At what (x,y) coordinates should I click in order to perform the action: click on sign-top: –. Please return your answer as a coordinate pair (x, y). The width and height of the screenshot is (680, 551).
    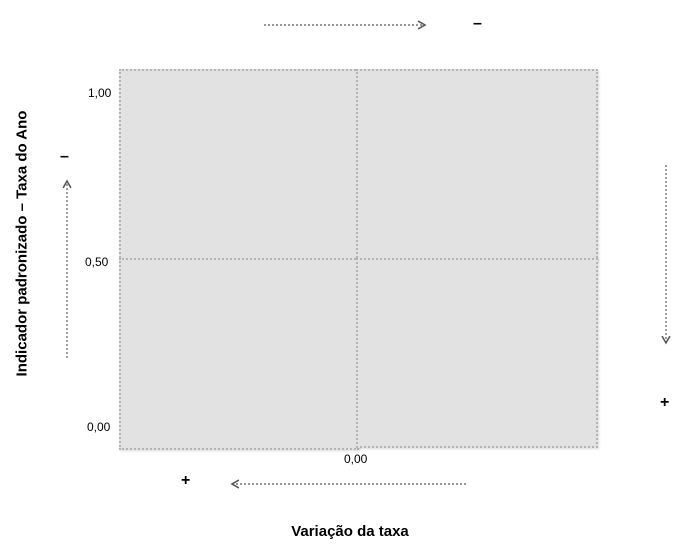
    Looking at the image, I should click on (477, 23).